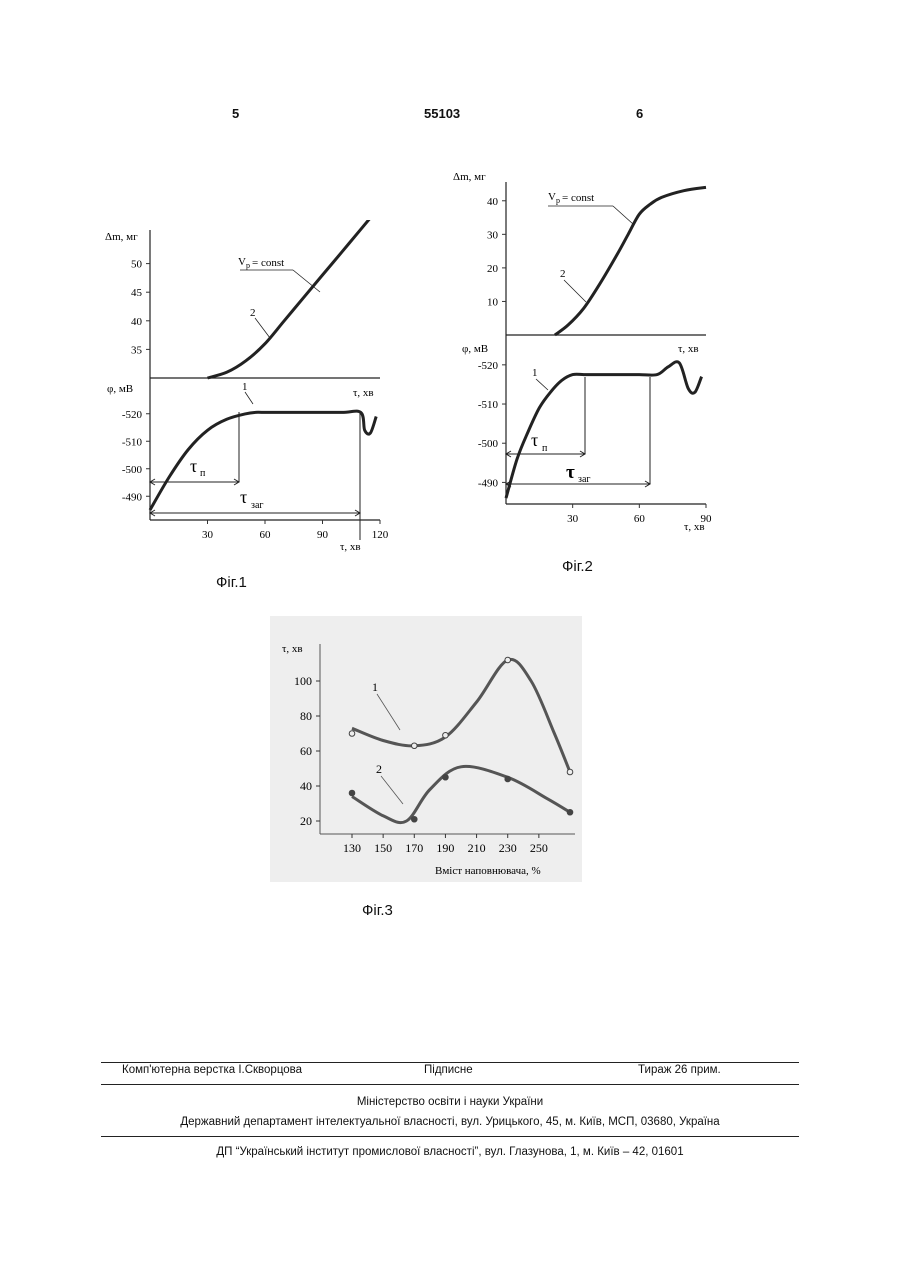 The image size is (901, 1273). What do you see at coordinates (208, 535) in the screenshot?
I see `fig1-lower-xtick-label-30: 30` at bounding box center [208, 535].